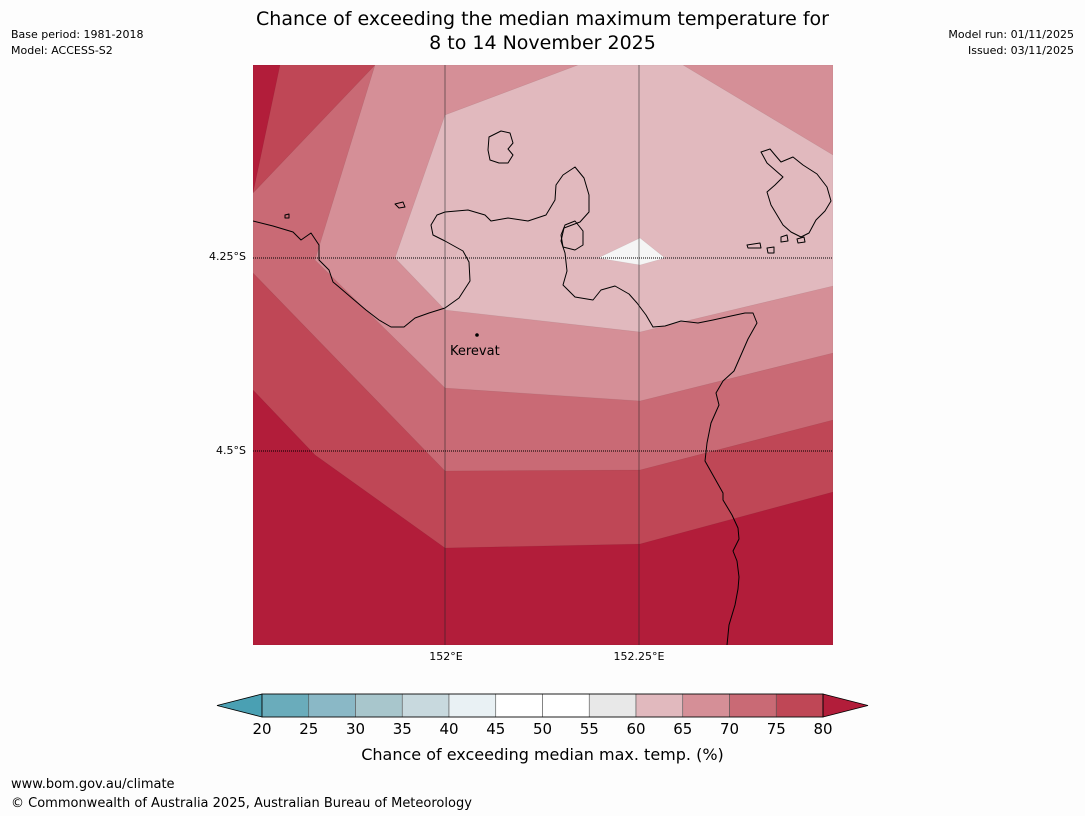  What do you see at coordinates (446, 656) in the screenshot?
I see `longitude-label-152: 152°E` at bounding box center [446, 656].